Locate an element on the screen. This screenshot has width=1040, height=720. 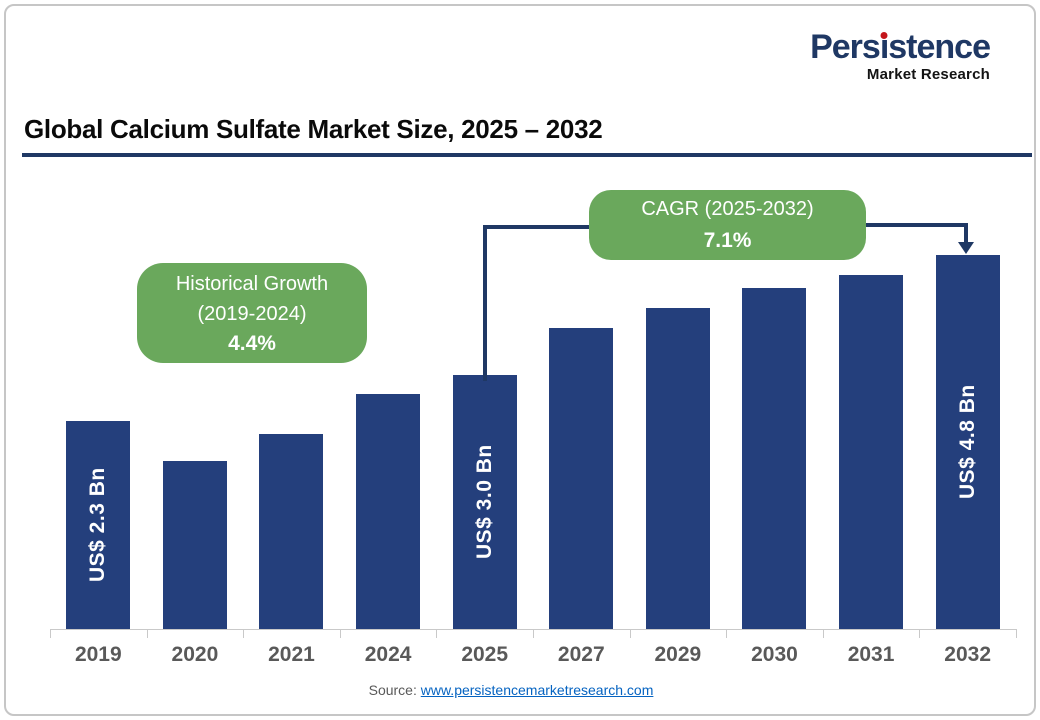
x-tick-label-2025: 2025 is located at coordinates (485, 654).